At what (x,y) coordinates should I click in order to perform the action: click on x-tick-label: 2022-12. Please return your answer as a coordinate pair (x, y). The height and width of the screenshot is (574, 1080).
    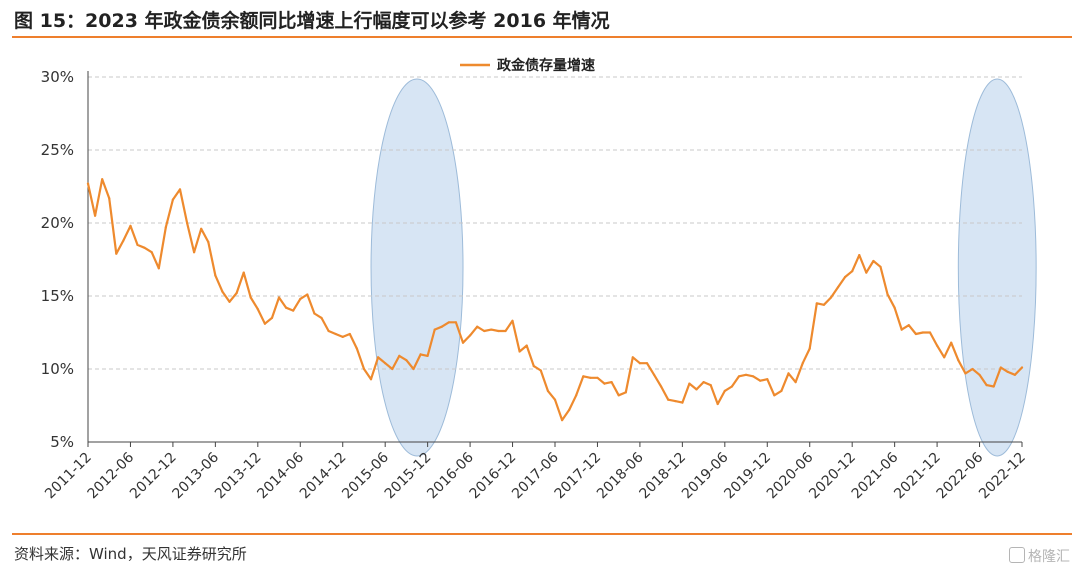
    Looking at the image, I should click on (1002, 476).